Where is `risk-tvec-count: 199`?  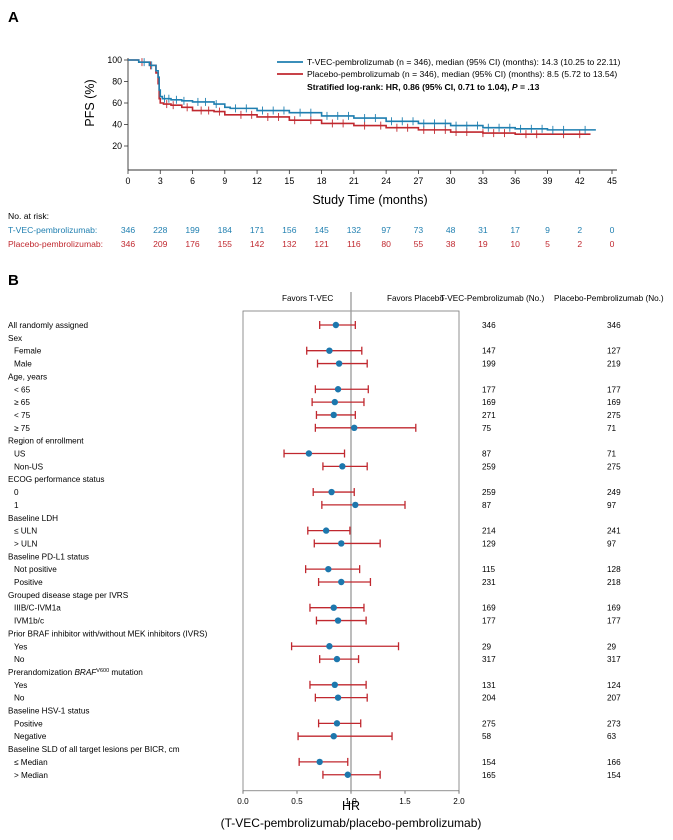
risk-tvec-count: 199 is located at coordinates (192, 230).